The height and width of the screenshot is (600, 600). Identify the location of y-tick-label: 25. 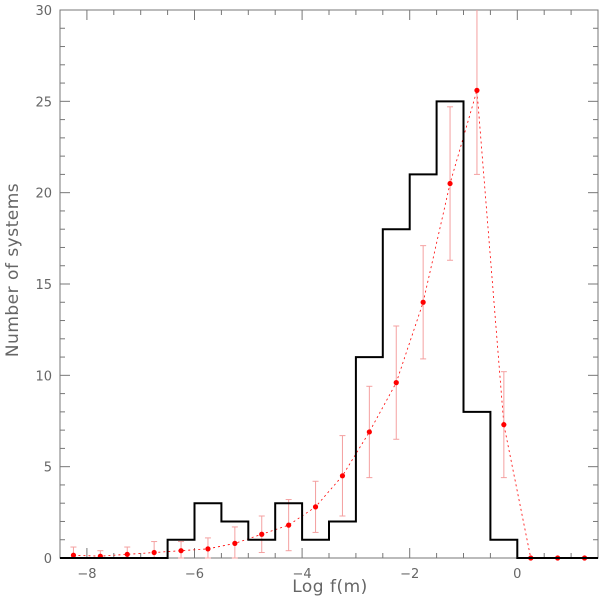
(43, 102).